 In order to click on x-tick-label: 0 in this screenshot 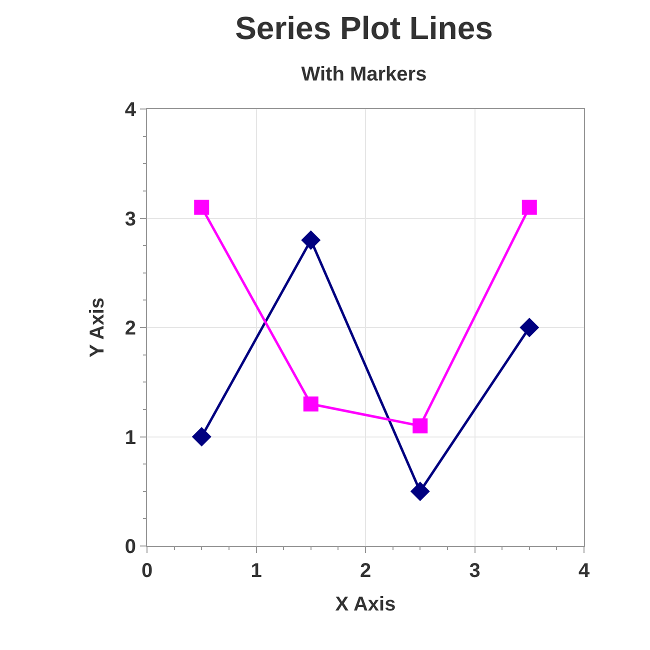, I will do `click(147, 571)`.